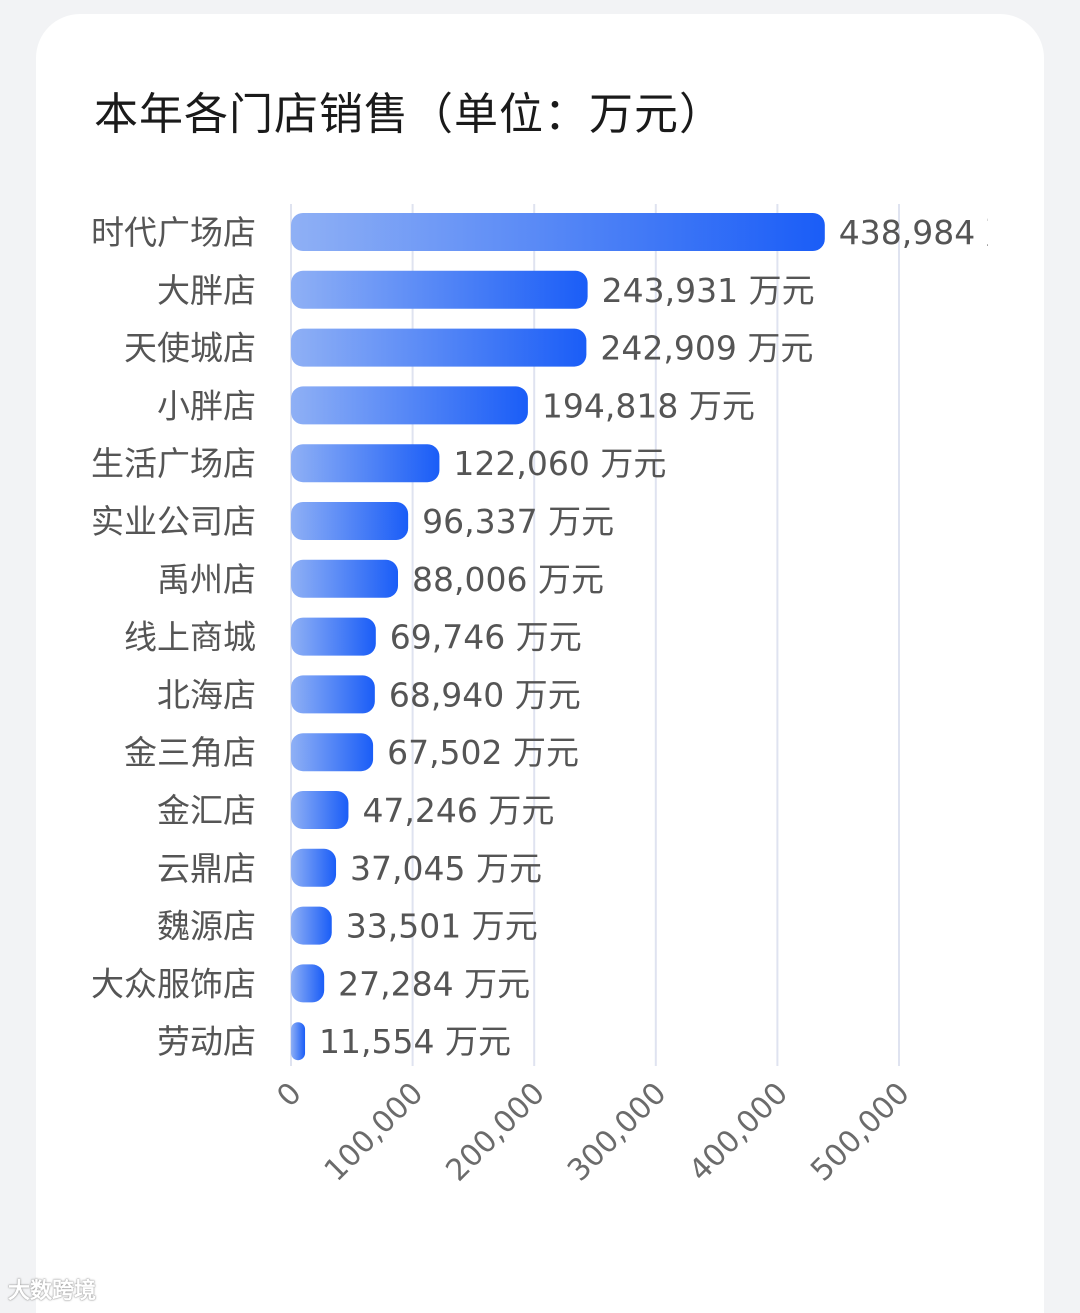 The width and height of the screenshot is (1080, 1313). I want to click on data-label: 69,746 万元, so click(486, 637).